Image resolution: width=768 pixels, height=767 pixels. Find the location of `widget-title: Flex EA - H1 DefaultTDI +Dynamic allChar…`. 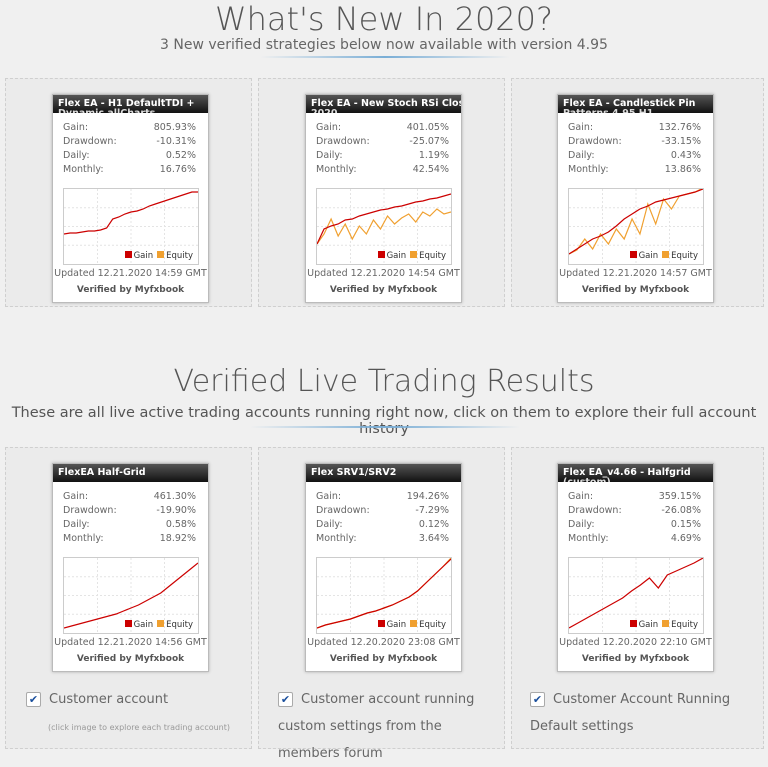

widget-title: Flex EA - H1 DefaultTDI +Dynamic allChar… is located at coordinates (130, 104).